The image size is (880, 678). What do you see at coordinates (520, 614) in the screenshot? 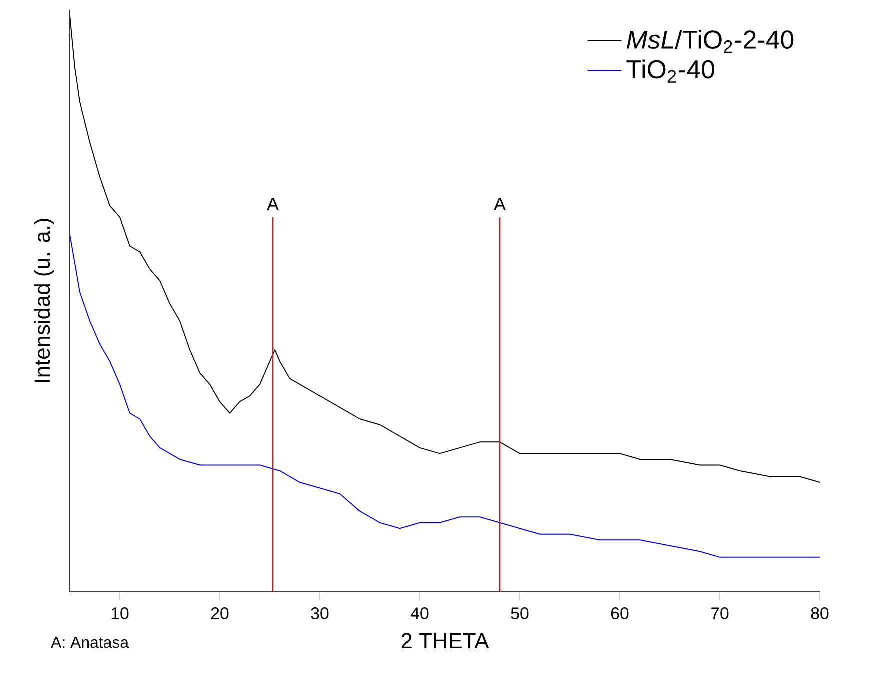
I see `x-tick-label: 50` at bounding box center [520, 614].